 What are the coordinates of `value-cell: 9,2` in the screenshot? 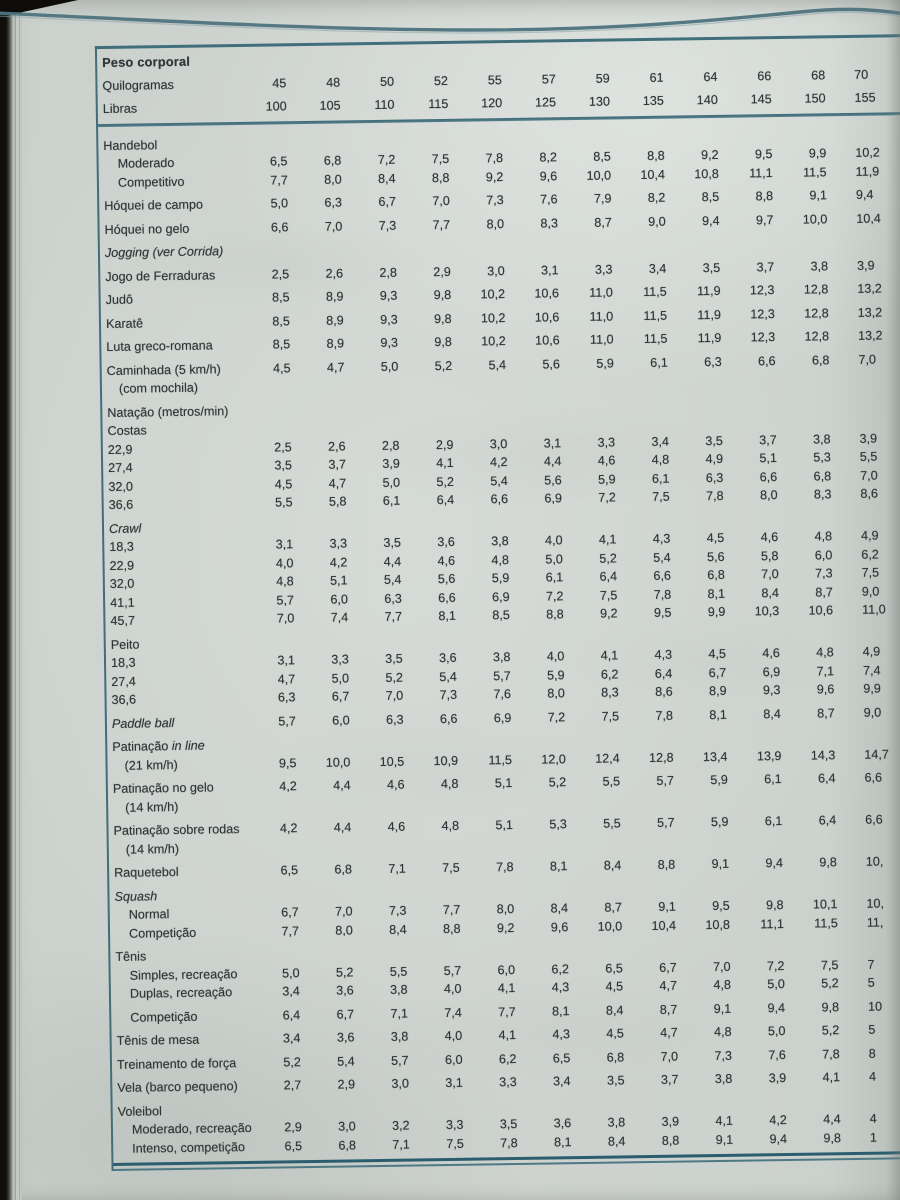 It's located at (709, 155).